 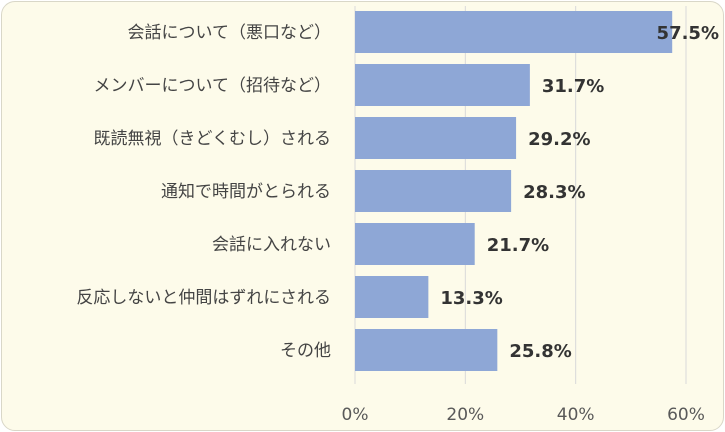 I want to click on category-label: 通知で時間がとられる, so click(x=246, y=192).